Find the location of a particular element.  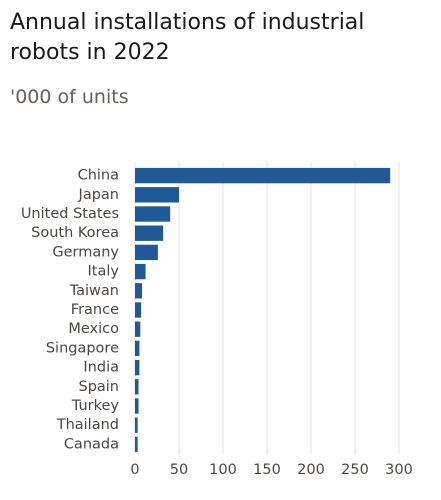

x-tick-label: 200 is located at coordinates (311, 470).